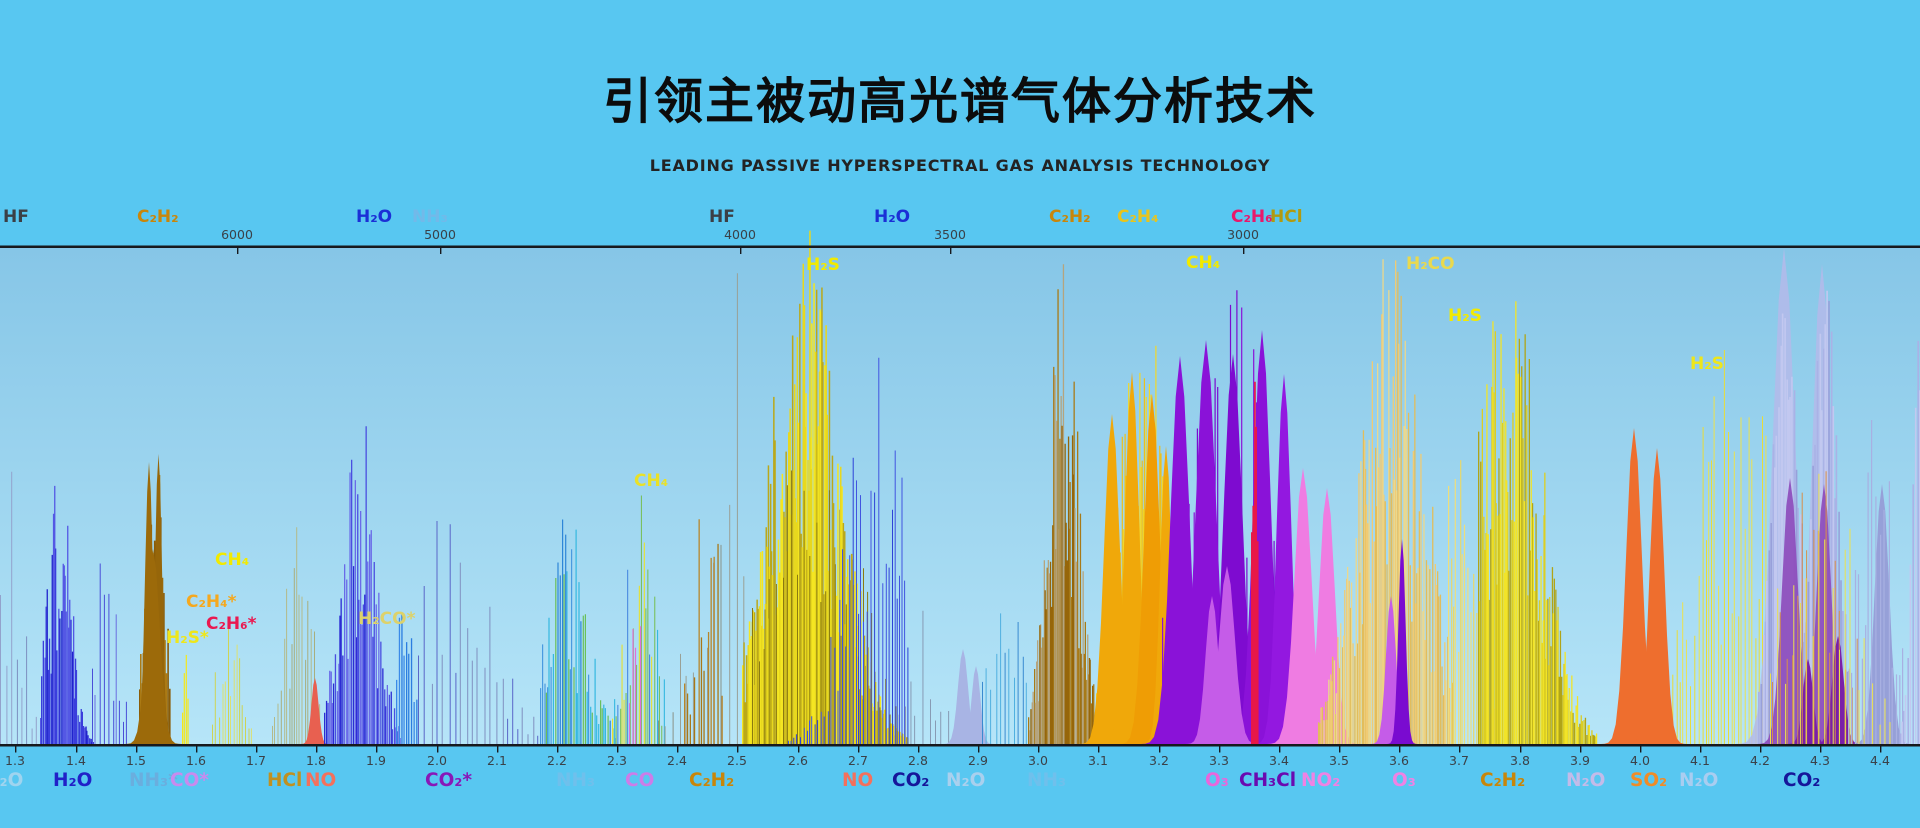  Describe the element at coordinates (1700, 760) in the screenshot. I see `bottom-tick-label: 4.1` at that location.